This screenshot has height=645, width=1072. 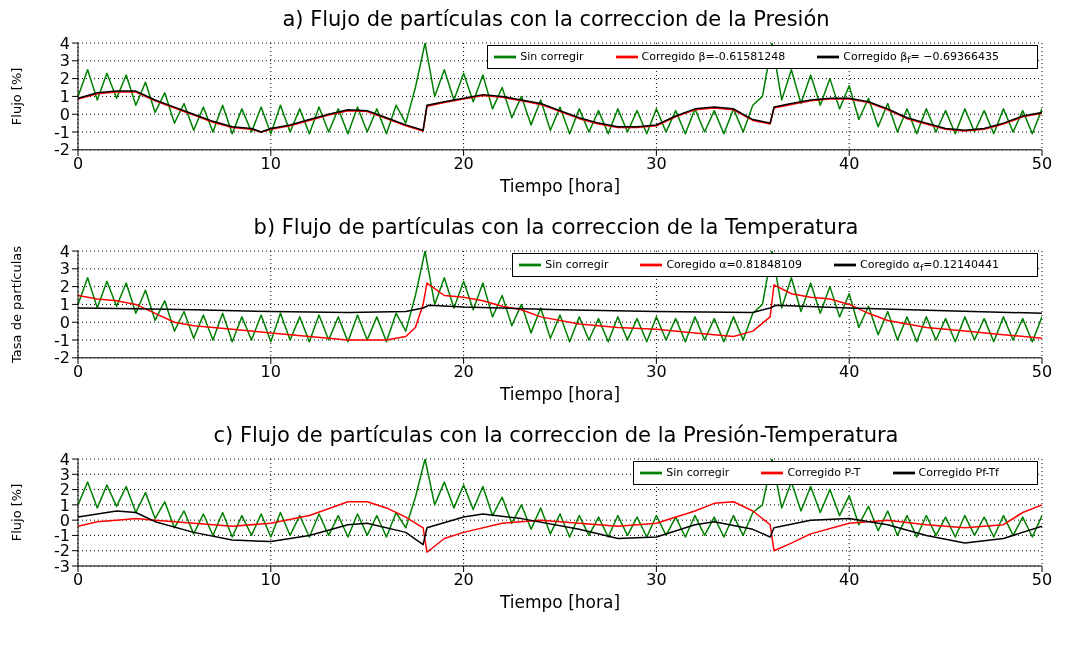 I want to click on legend-label: Corregido β=-0.61581248, so click(x=713, y=56).